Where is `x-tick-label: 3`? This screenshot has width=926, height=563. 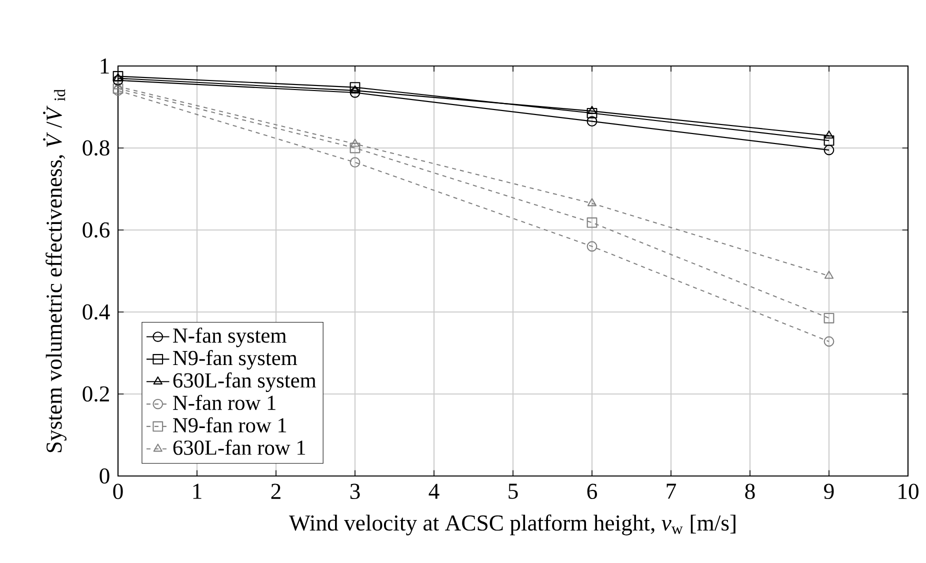 x-tick-label: 3 is located at coordinates (355, 492).